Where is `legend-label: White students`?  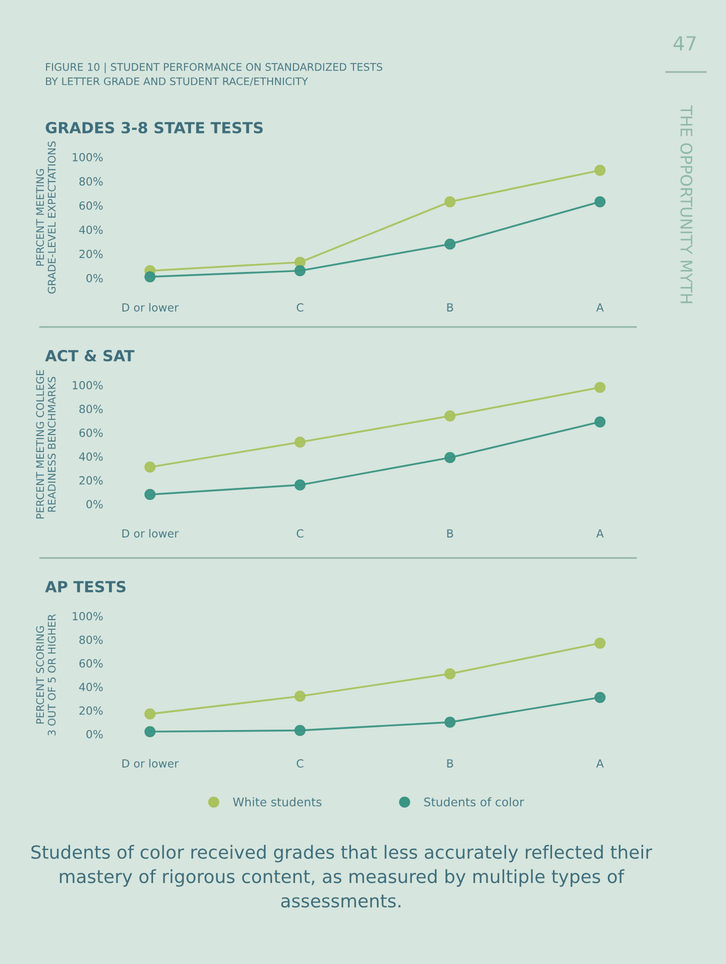
legend-label: White students is located at coordinates (277, 801).